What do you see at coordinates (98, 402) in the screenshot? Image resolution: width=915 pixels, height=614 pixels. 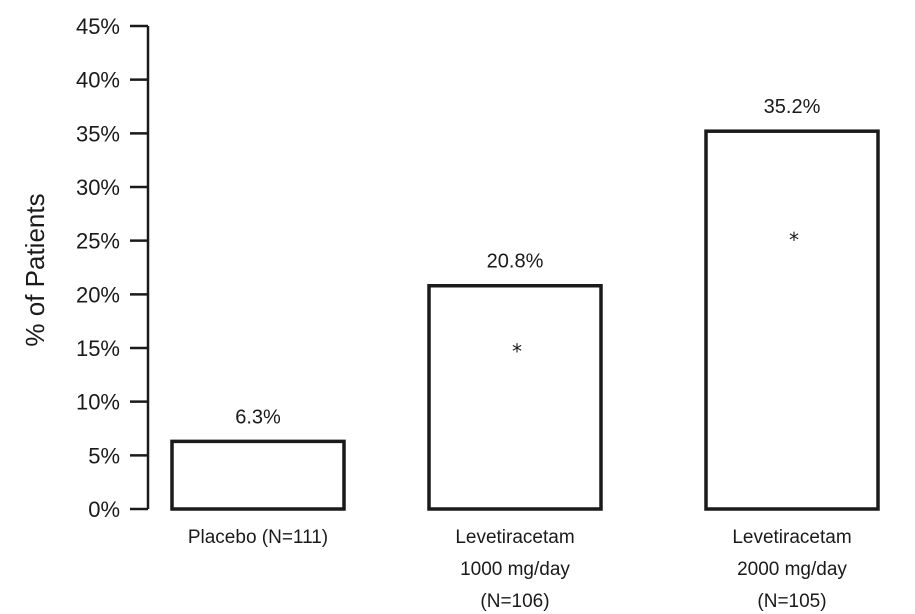 I see `y-tick-label: 10%` at bounding box center [98, 402].